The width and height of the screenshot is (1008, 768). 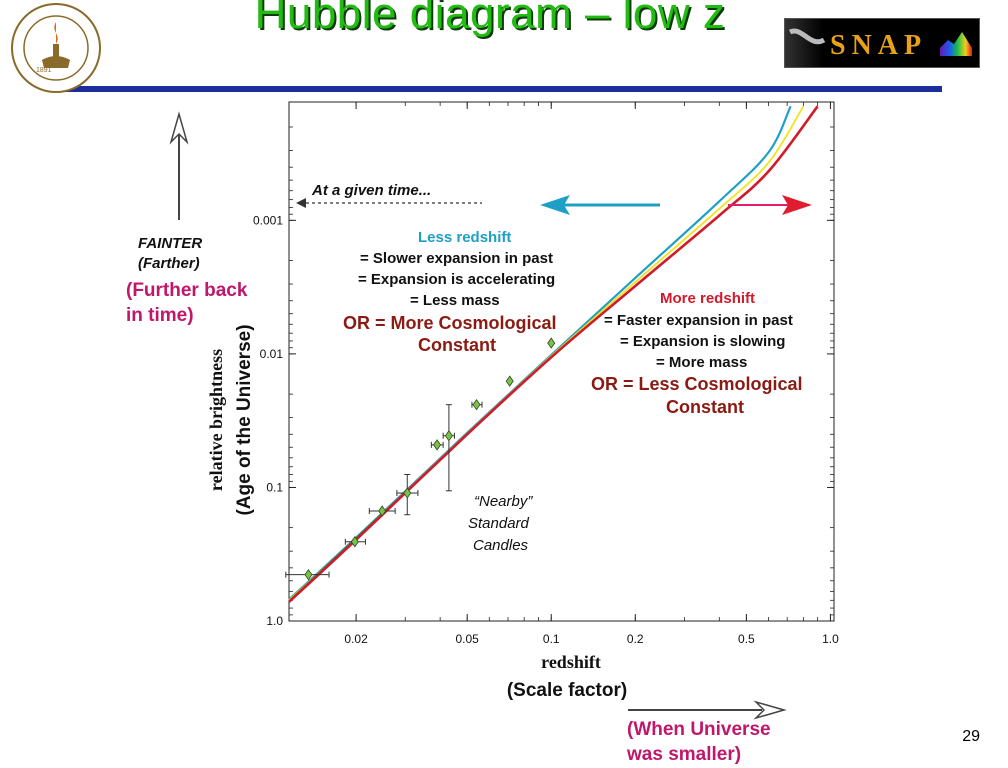 I want to click on less-line-3: = Less mass, so click(x=455, y=300).